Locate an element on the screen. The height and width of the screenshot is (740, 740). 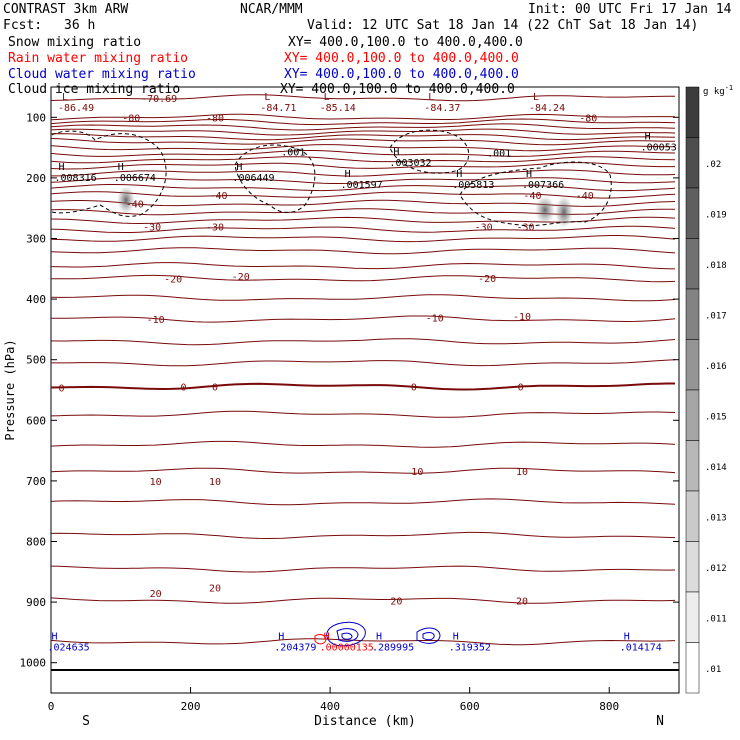
x-tick-label: 400 is located at coordinates (330, 706).